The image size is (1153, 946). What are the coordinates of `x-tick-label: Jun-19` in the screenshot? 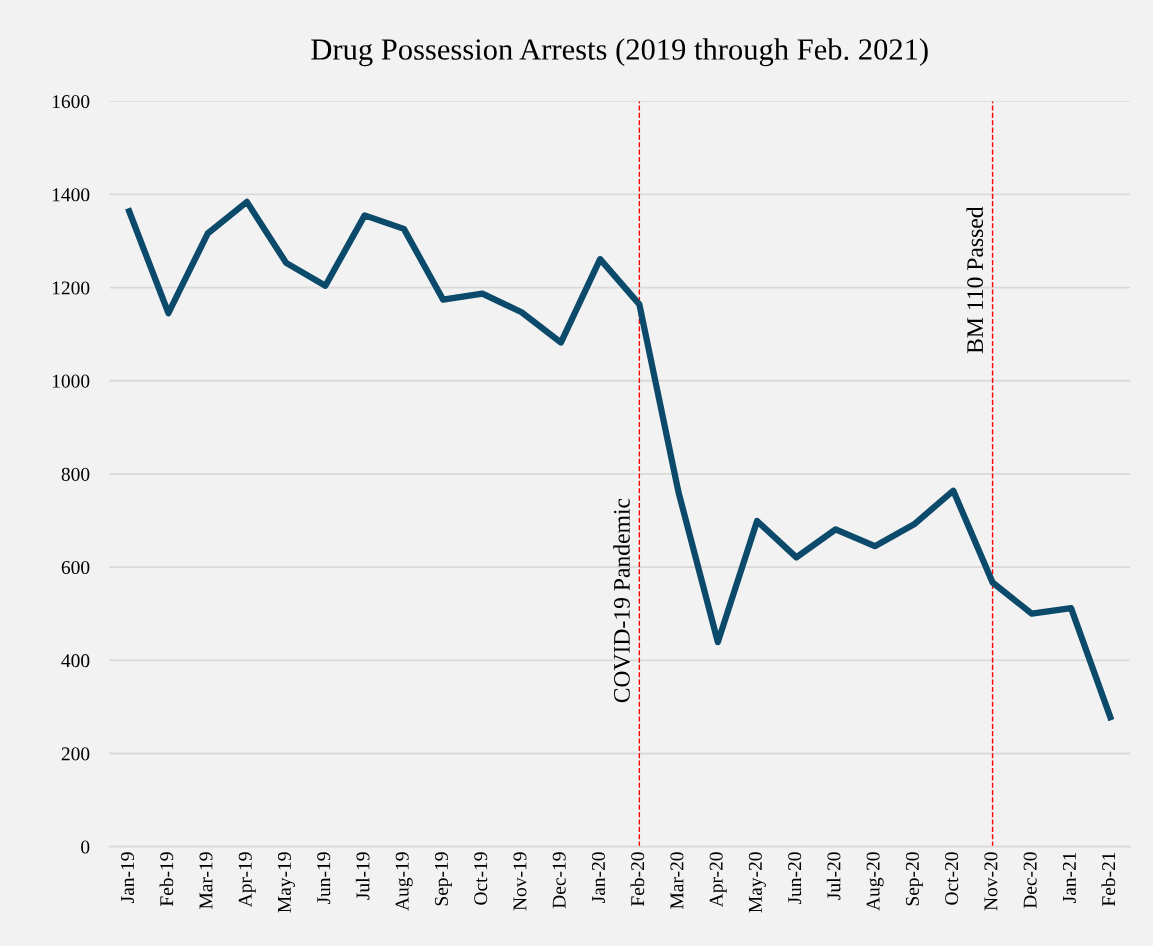 It's located at (324, 878).